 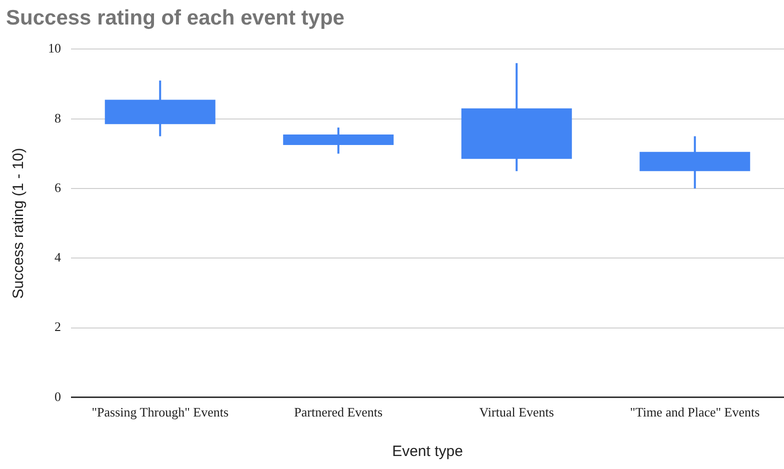 What do you see at coordinates (160, 412) in the screenshot?
I see `x-tick-label: "Passing Through" Events` at bounding box center [160, 412].